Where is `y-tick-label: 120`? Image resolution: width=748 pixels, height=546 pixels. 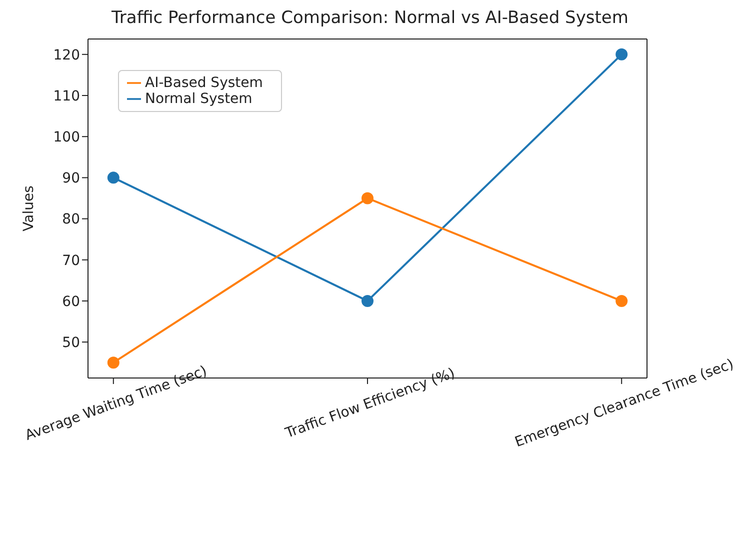
y-tick-label: 120 is located at coordinates (66, 55).